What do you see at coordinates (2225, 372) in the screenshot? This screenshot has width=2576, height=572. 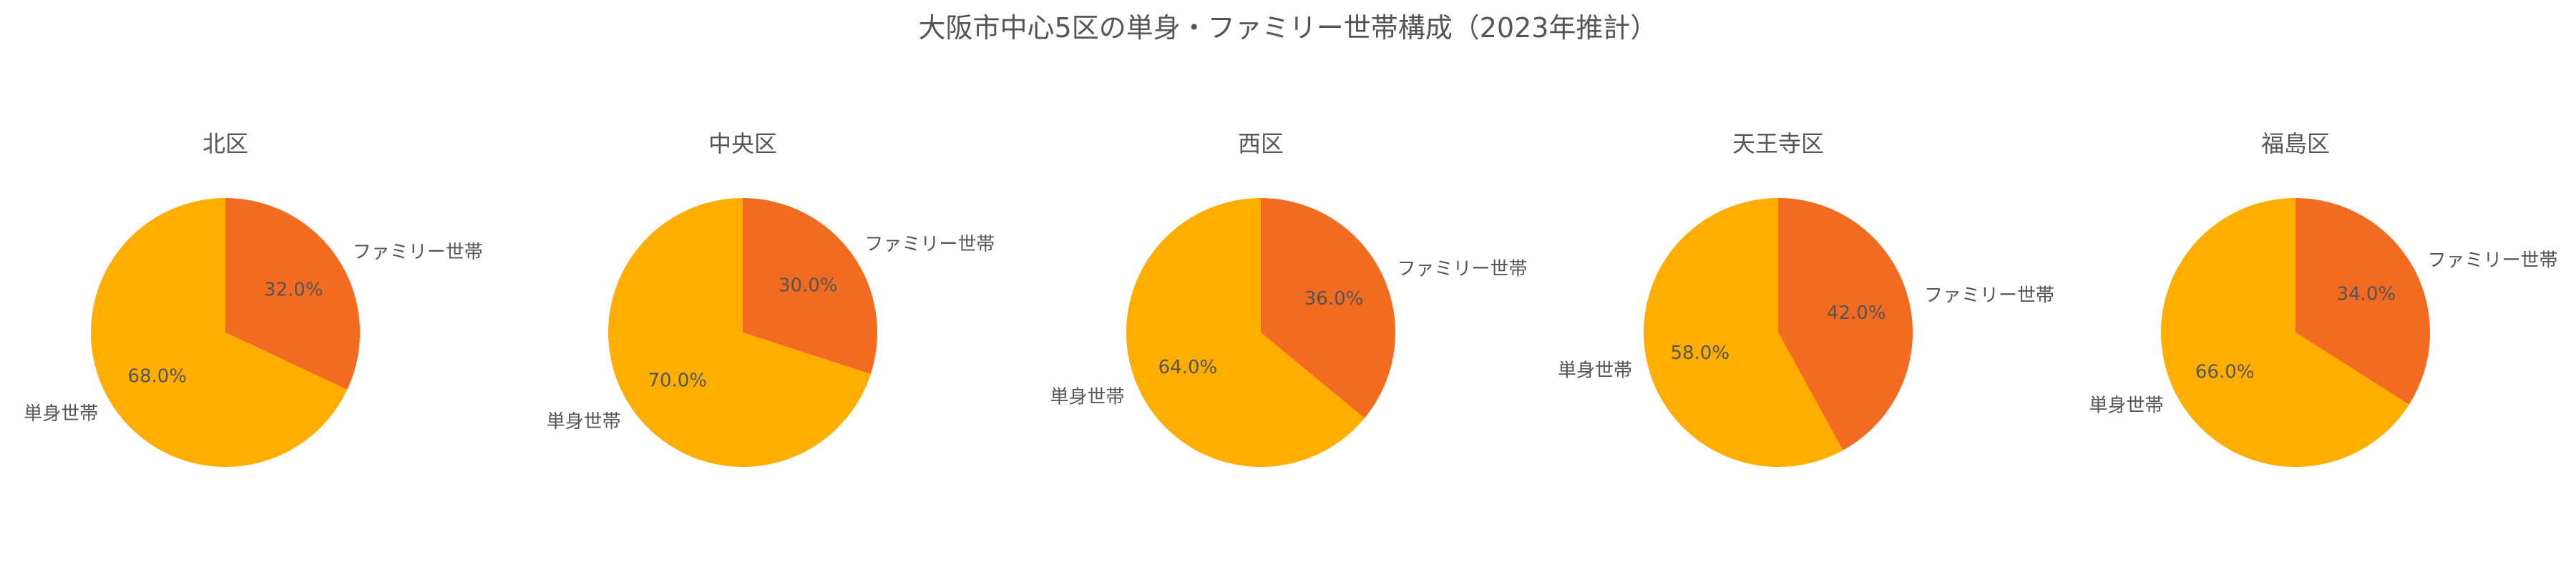 I see `slice-percent-label: 66.0%` at bounding box center [2225, 372].